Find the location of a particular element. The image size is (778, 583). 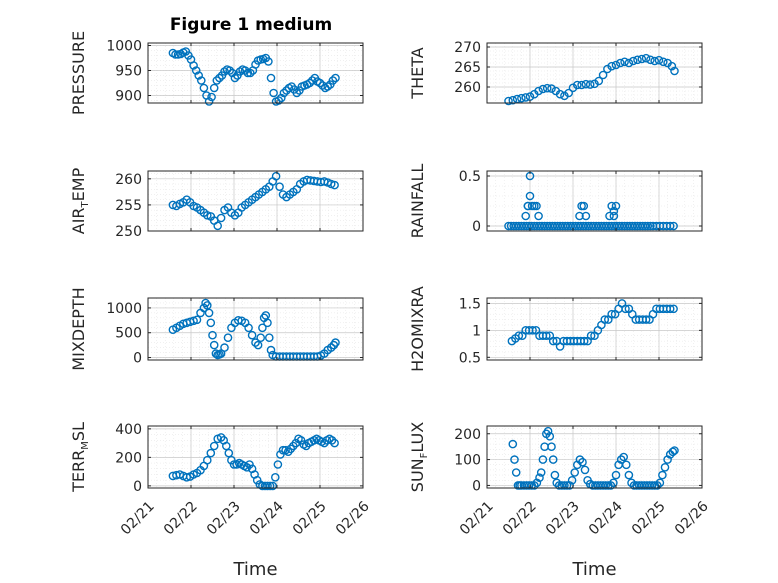

subplot-pressure: 900 950 1000 PRESSURE is located at coordinates (216, 73).